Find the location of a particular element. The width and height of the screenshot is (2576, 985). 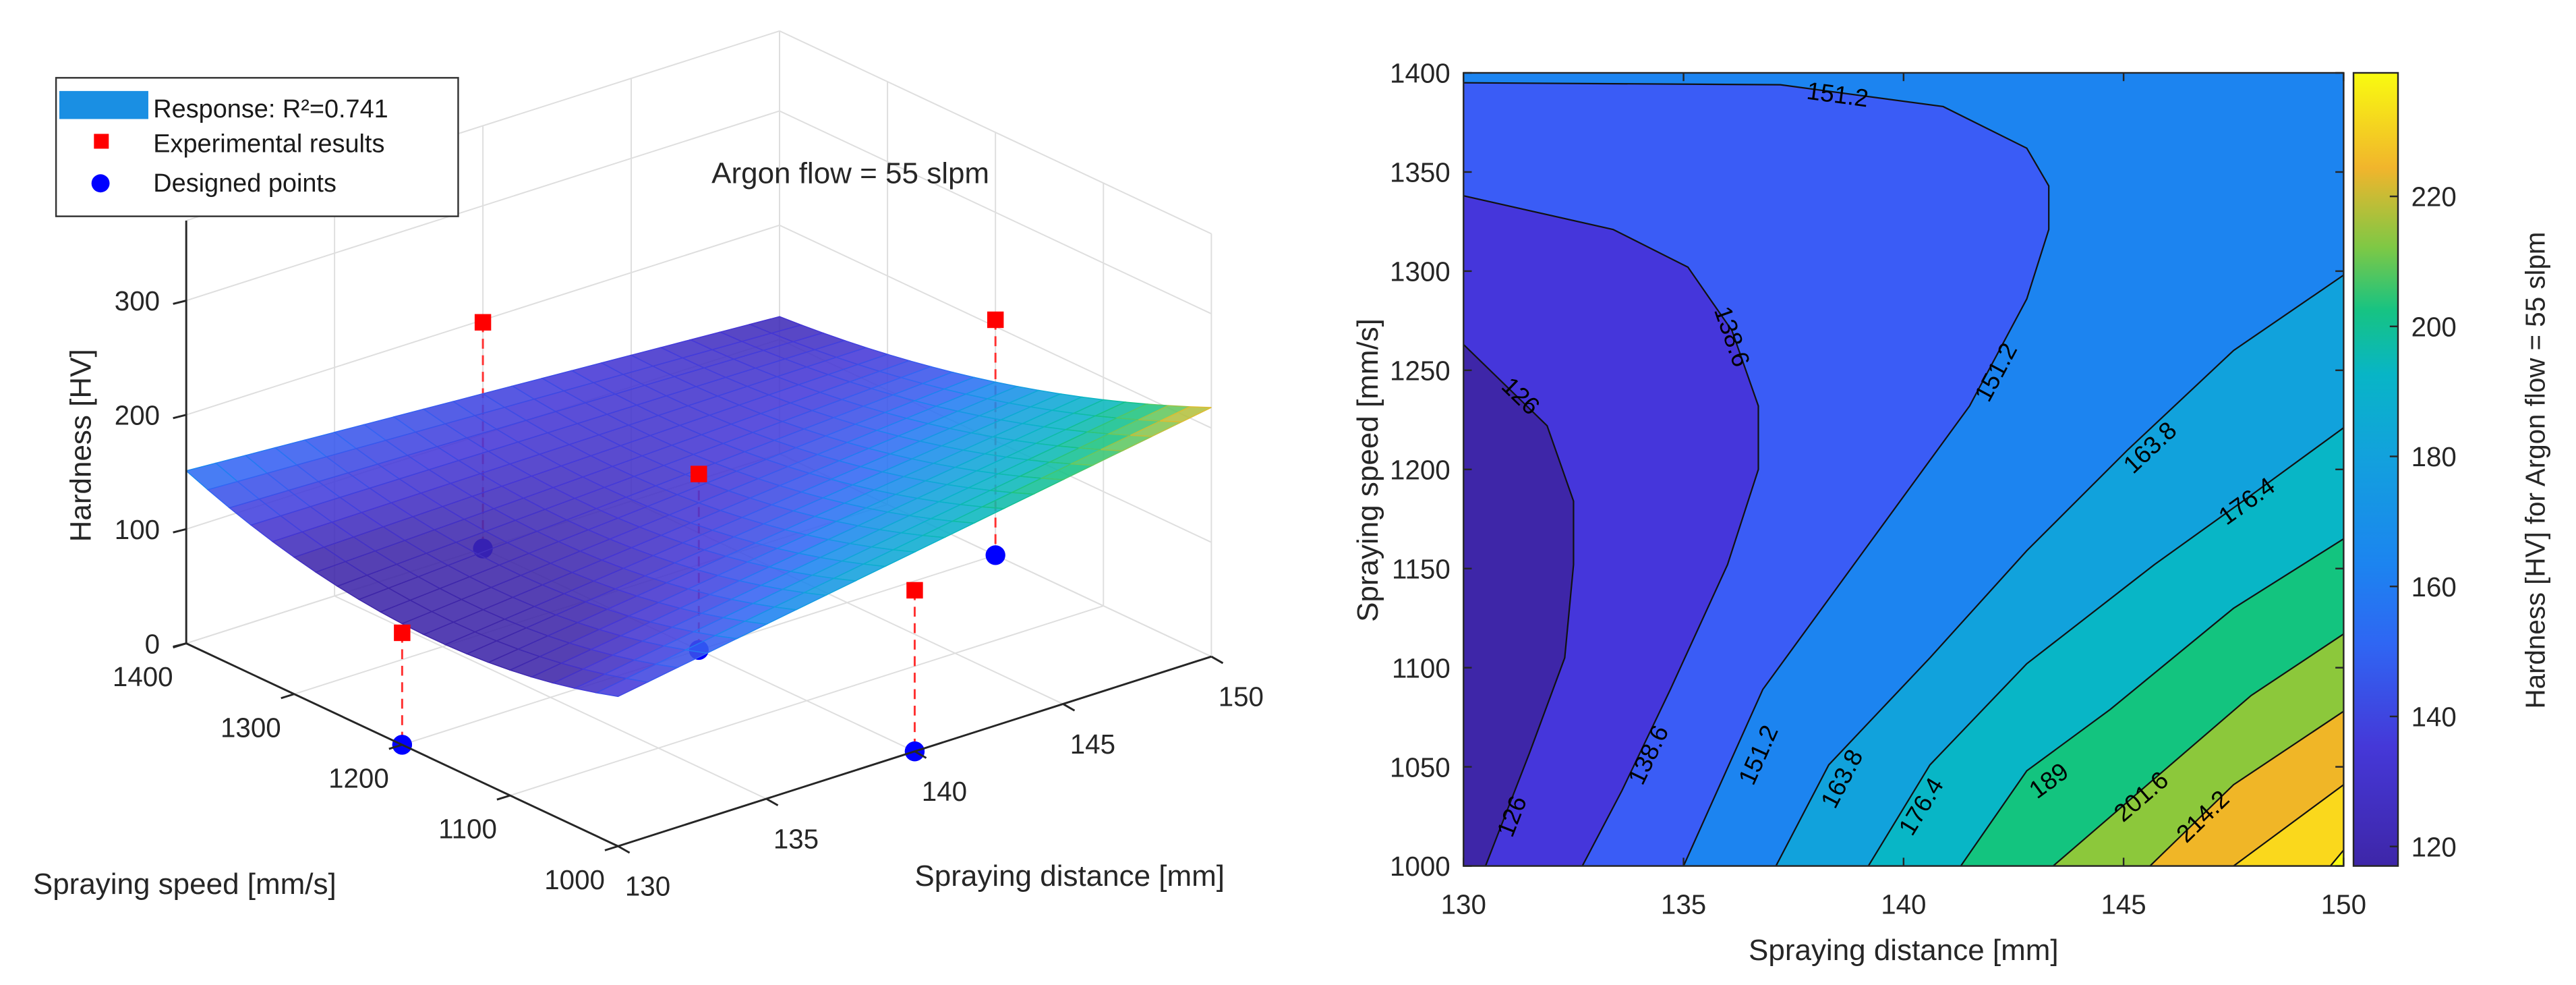

colorbar-tick-label: 200 is located at coordinates (2434, 326).